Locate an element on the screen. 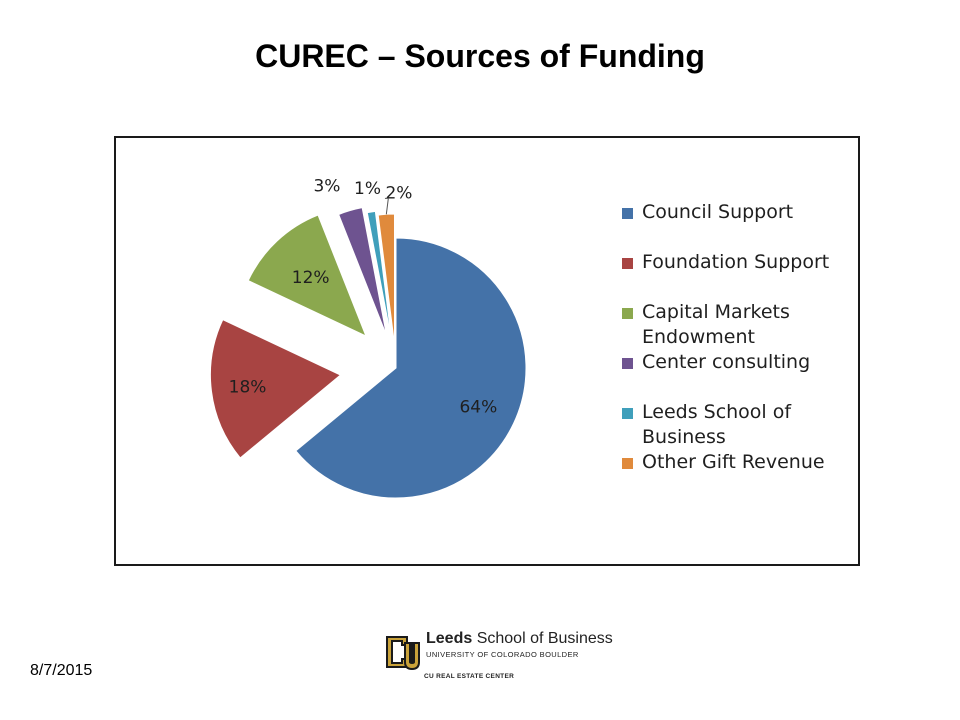  data-label-capital-markets-endowment: 12% is located at coordinates (311, 278).